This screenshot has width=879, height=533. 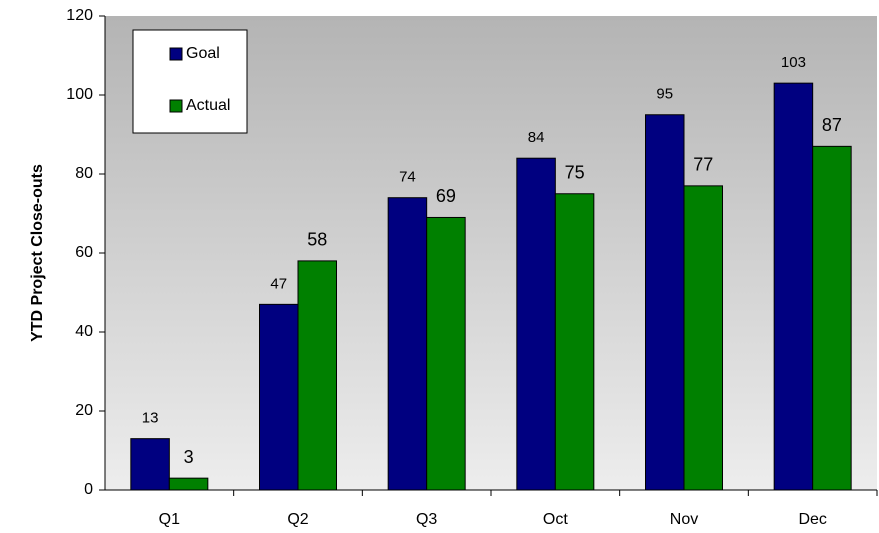 What do you see at coordinates (84, 331) in the screenshot?
I see `y-tick-label: 40` at bounding box center [84, 331].